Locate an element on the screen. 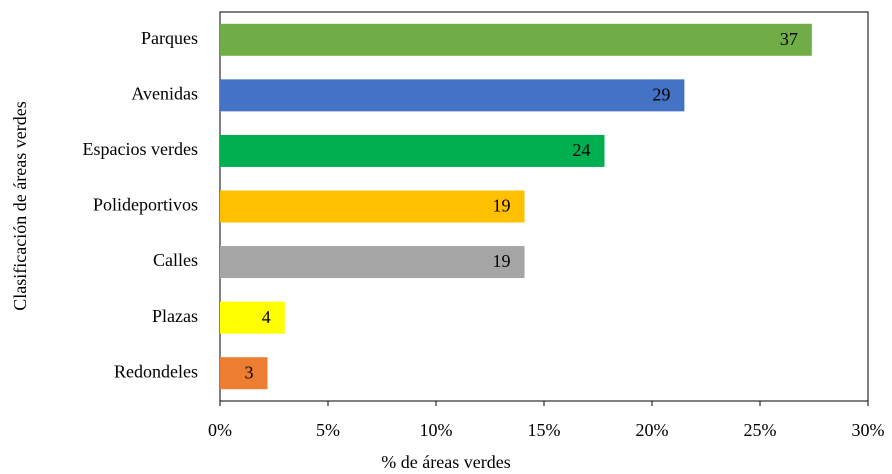 This screenshot has width=892, height=474. x-tick-label: 5% is located at coordinates (328, 430).